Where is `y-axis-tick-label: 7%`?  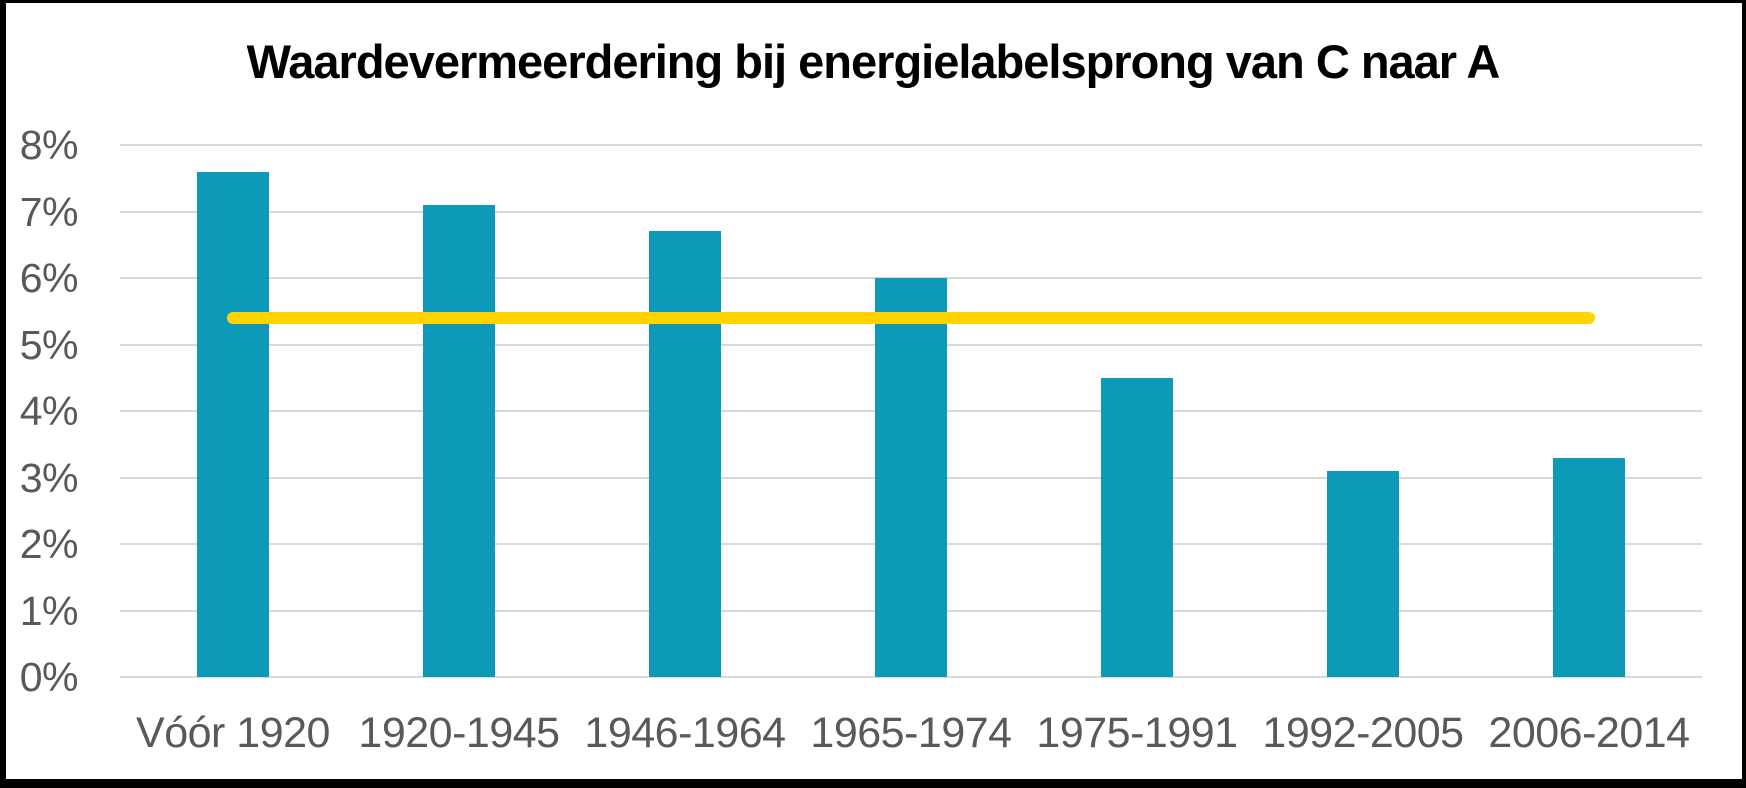 y-axis-tick-label: 7% is located at coordinates (49, 212).